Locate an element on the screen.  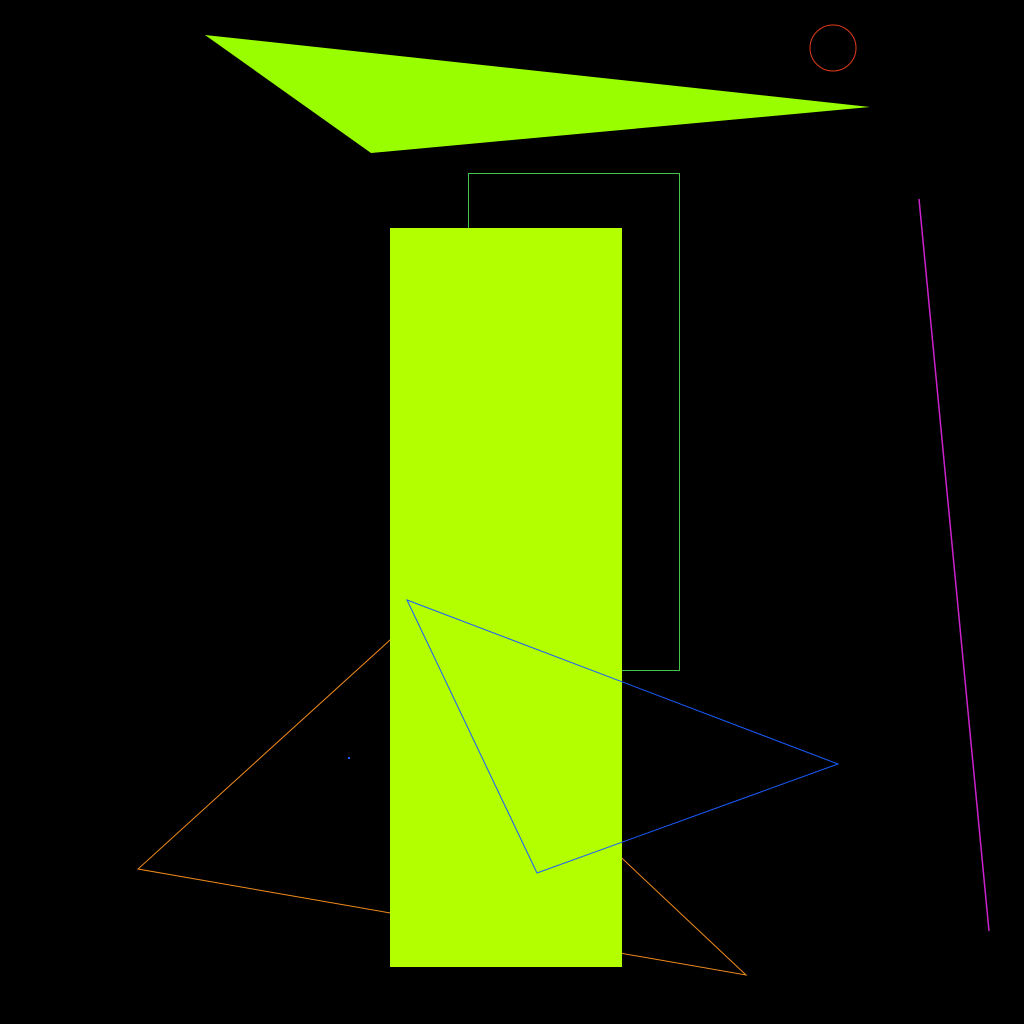
magenta-line is located at coordinates (954, 565).